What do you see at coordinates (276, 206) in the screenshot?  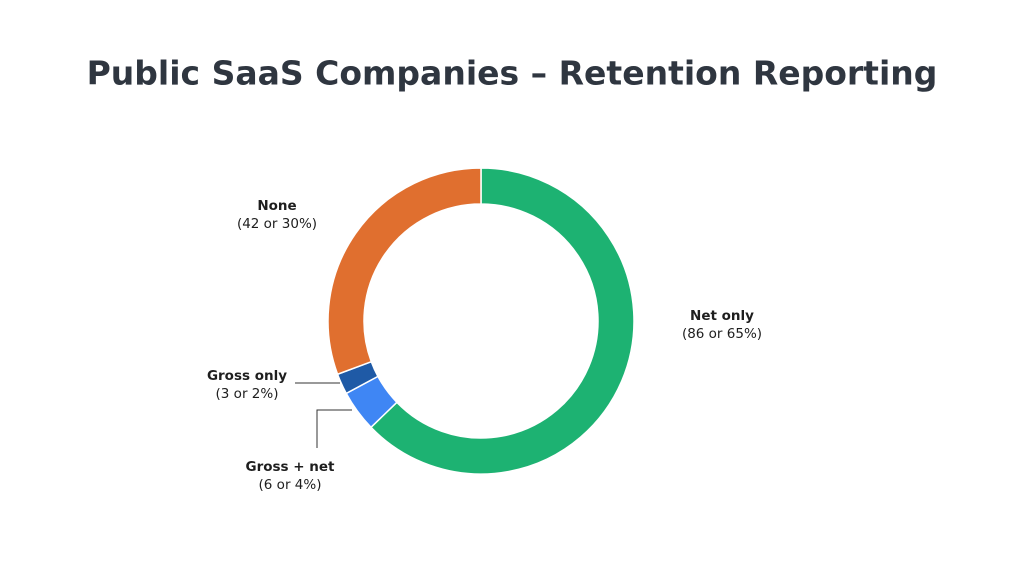 I see `slice-label: None` at bounding box center [276, 206].